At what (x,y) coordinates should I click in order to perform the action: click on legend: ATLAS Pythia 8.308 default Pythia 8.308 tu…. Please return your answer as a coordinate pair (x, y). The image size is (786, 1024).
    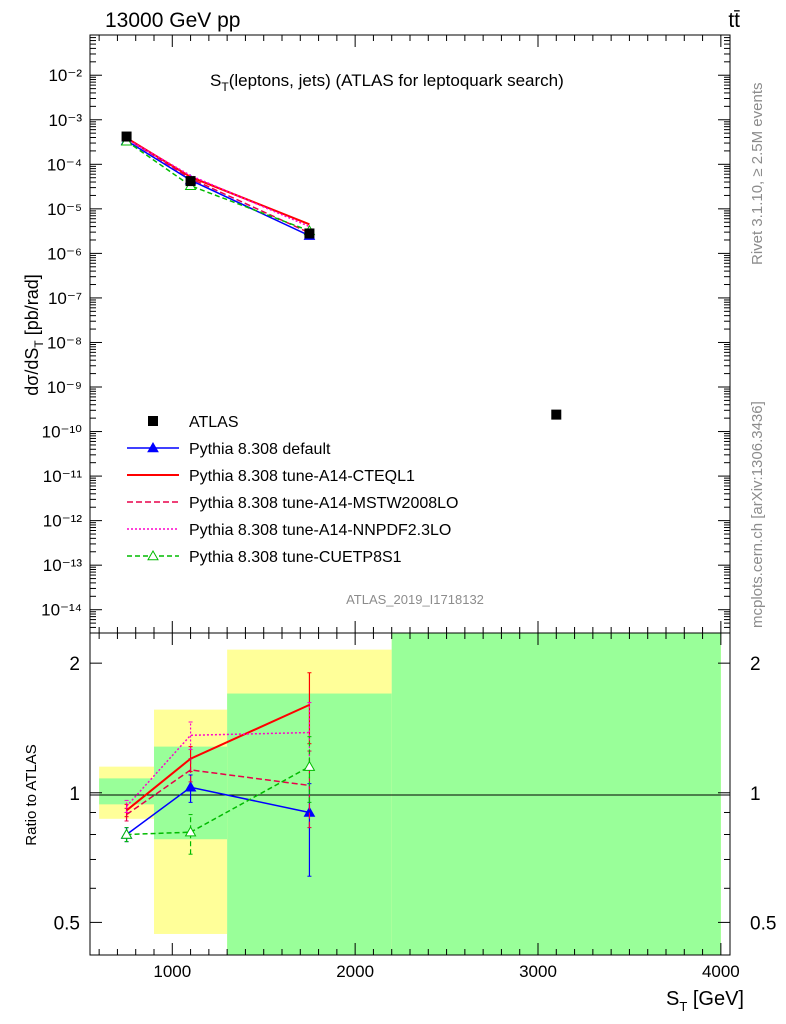
    Looking at the image, I should click on (292, 490).